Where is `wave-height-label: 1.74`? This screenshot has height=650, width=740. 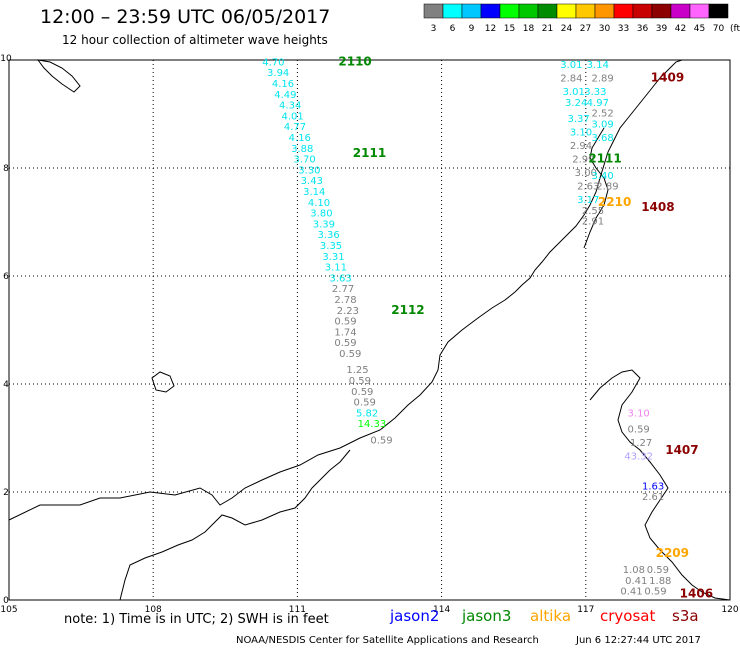
wave-height-label: 1.74 is located at coordinates (345, 332).